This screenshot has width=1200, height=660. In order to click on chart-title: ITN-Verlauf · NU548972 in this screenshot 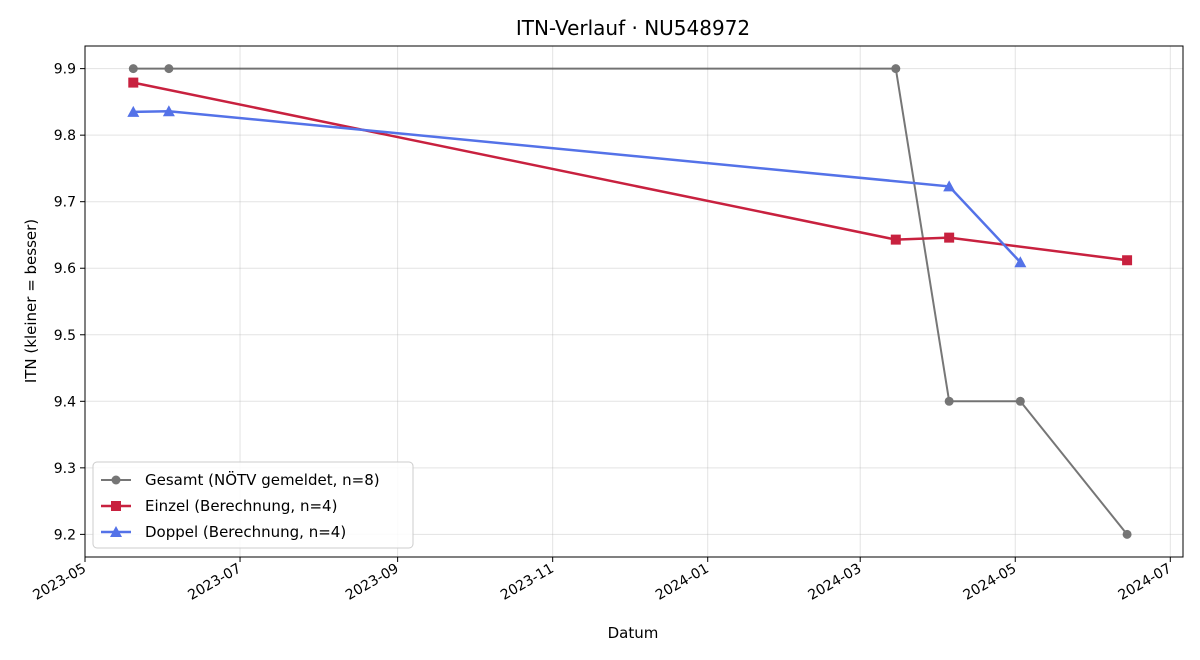, I will do `click(633, 28)`.